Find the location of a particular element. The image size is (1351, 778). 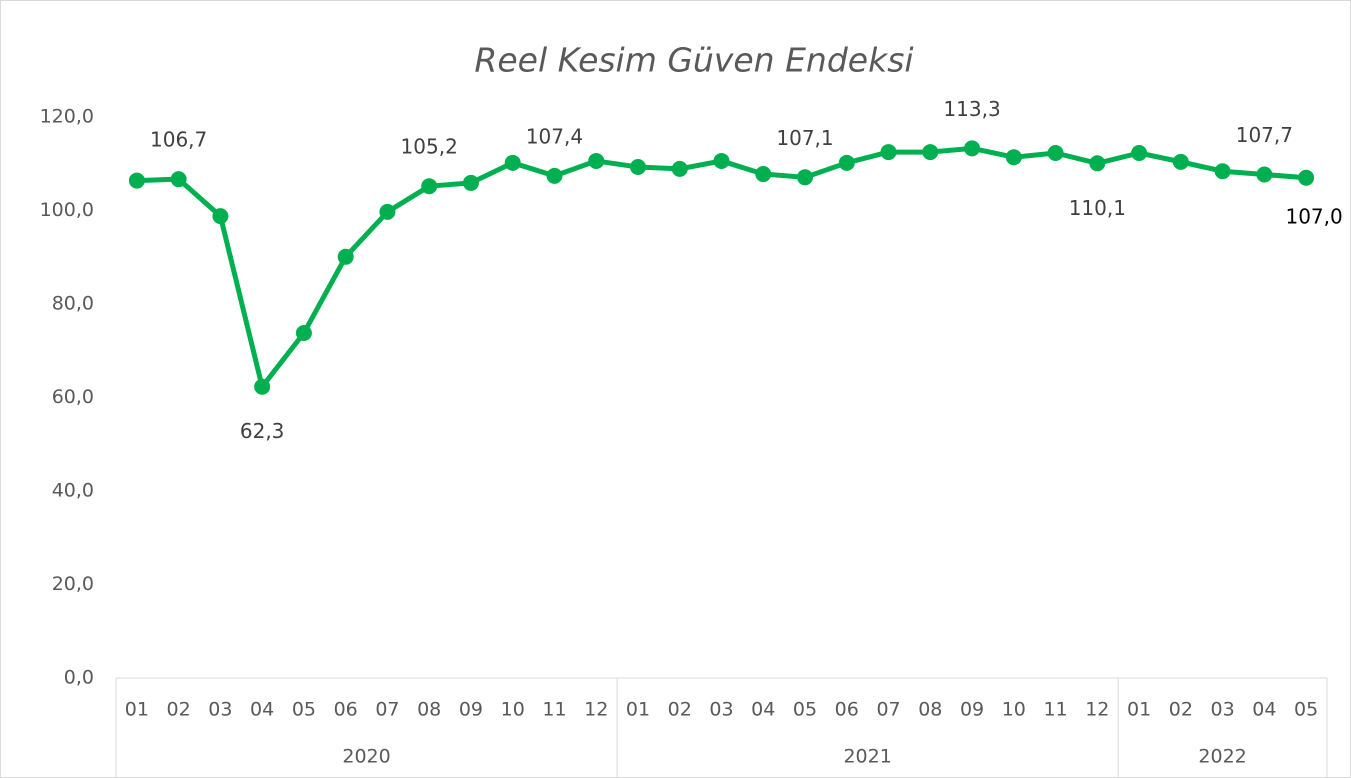

data-label: 107,0 is located at coordinates (1313, 216).